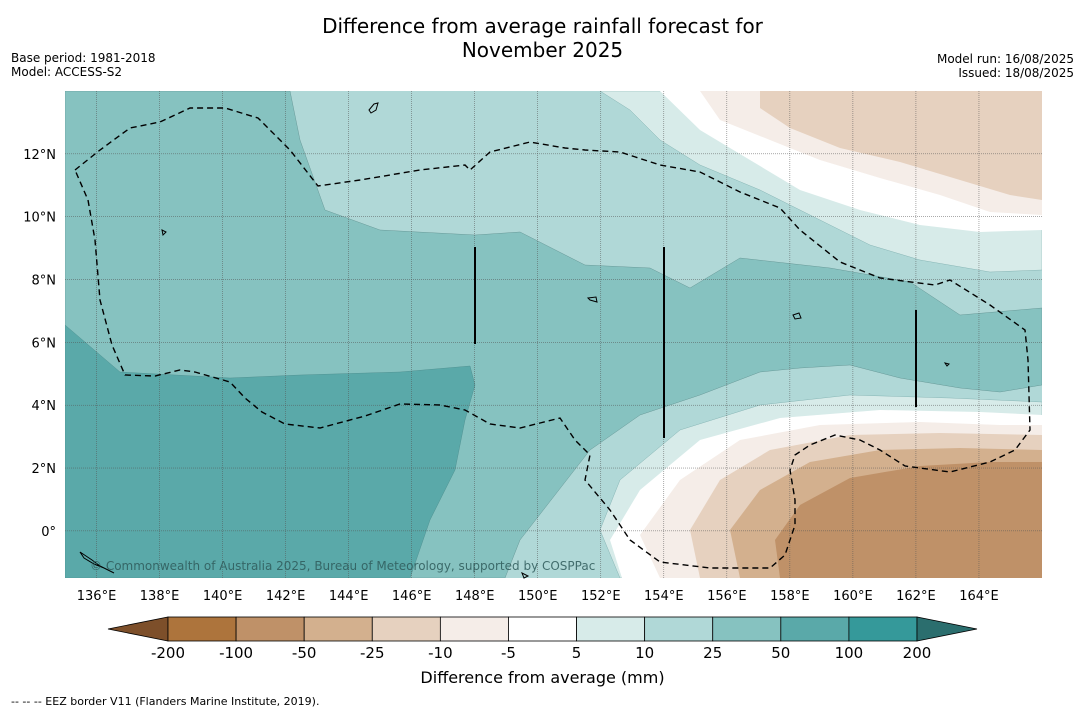 The image size is (1085, 713). I want to click on colorbar-tick-label: 50, so click(780, 653).